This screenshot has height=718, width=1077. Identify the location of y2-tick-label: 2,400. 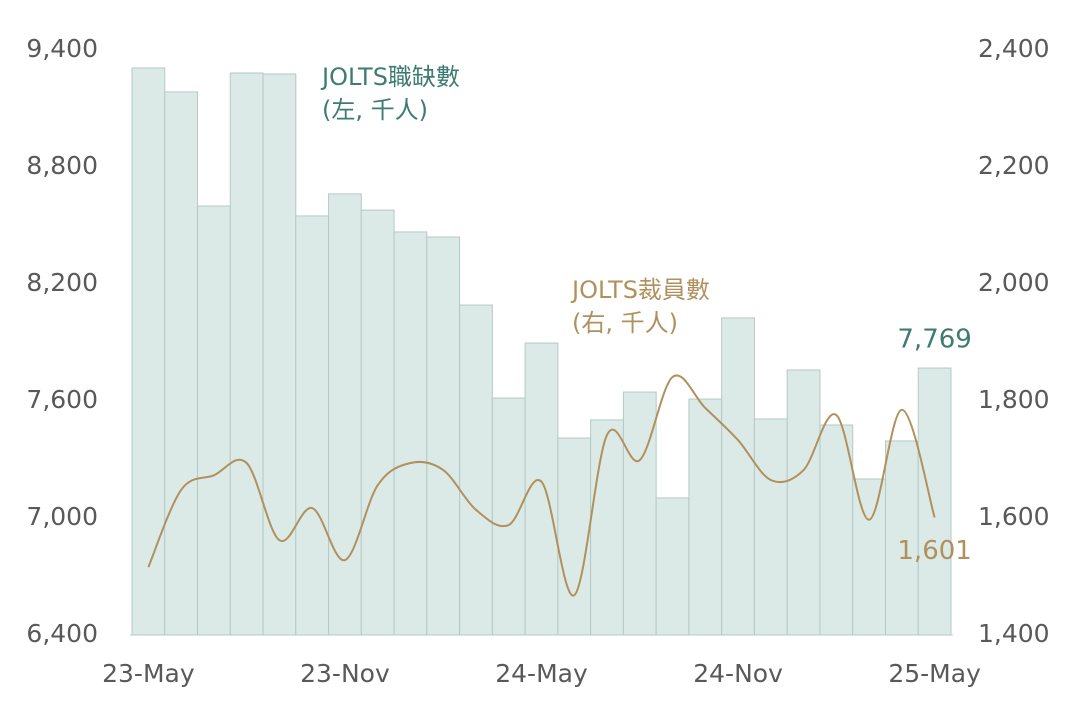
(1014, 48).